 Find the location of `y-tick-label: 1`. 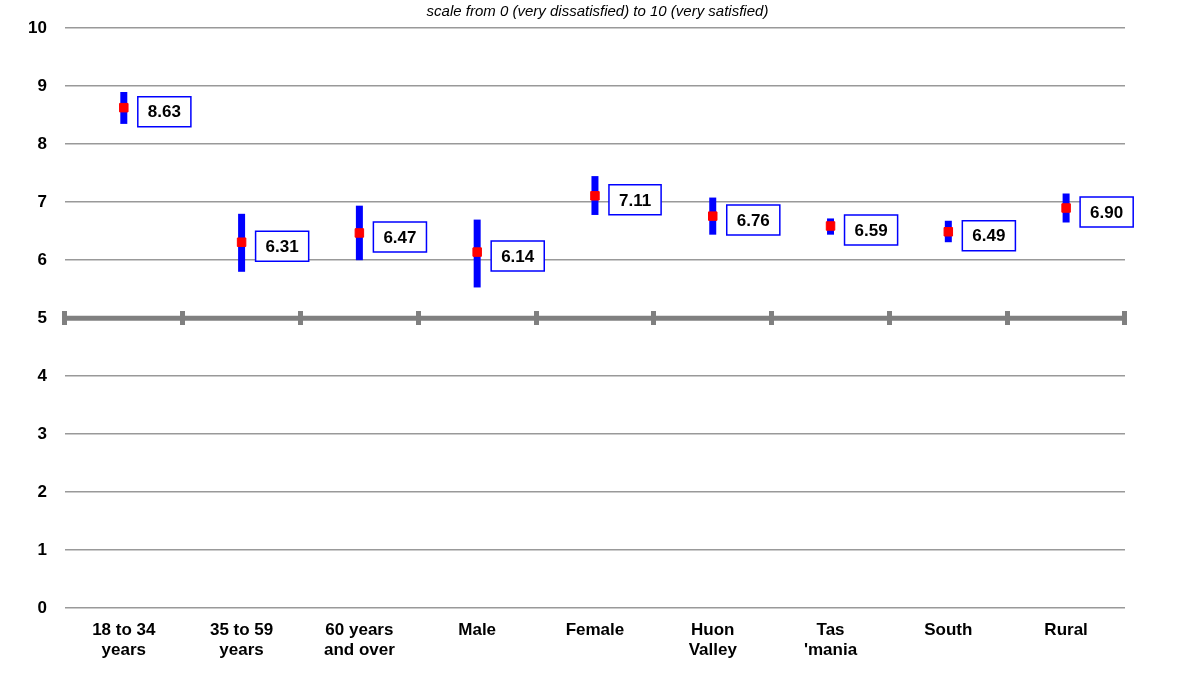

y-tick-label: 1 is located at coordinates (42, 549).